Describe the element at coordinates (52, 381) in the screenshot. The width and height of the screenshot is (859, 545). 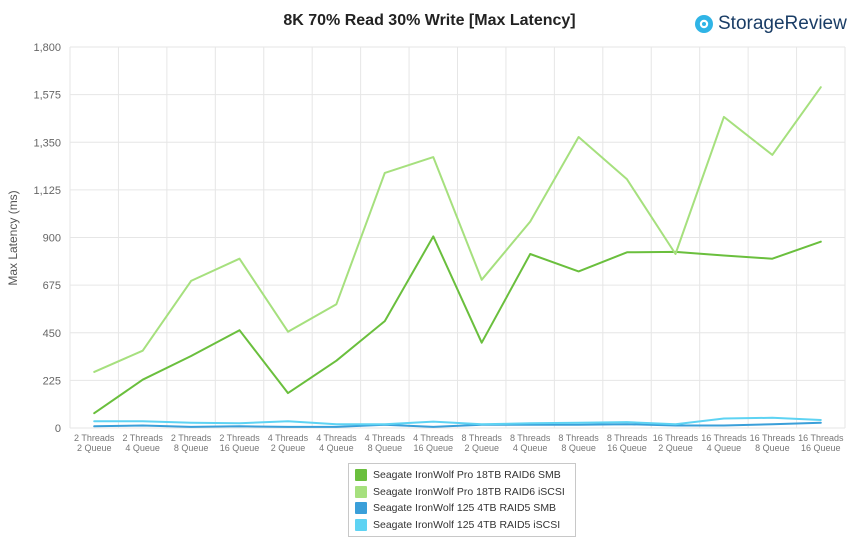
I see `y-tick-label: 225` at that location.